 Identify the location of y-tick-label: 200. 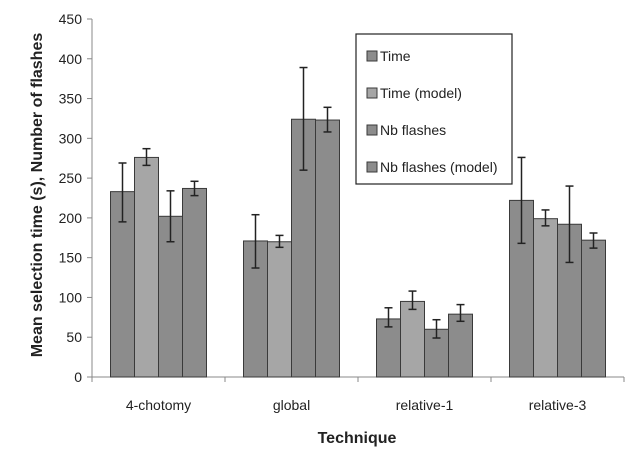
(71, 218).